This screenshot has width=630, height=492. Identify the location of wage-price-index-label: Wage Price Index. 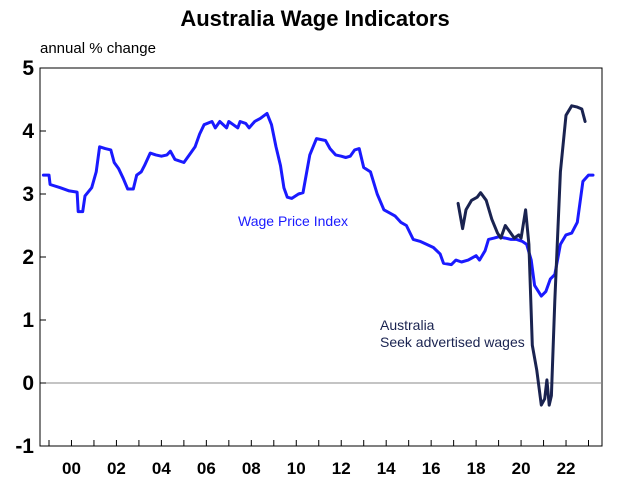
(293, 221).